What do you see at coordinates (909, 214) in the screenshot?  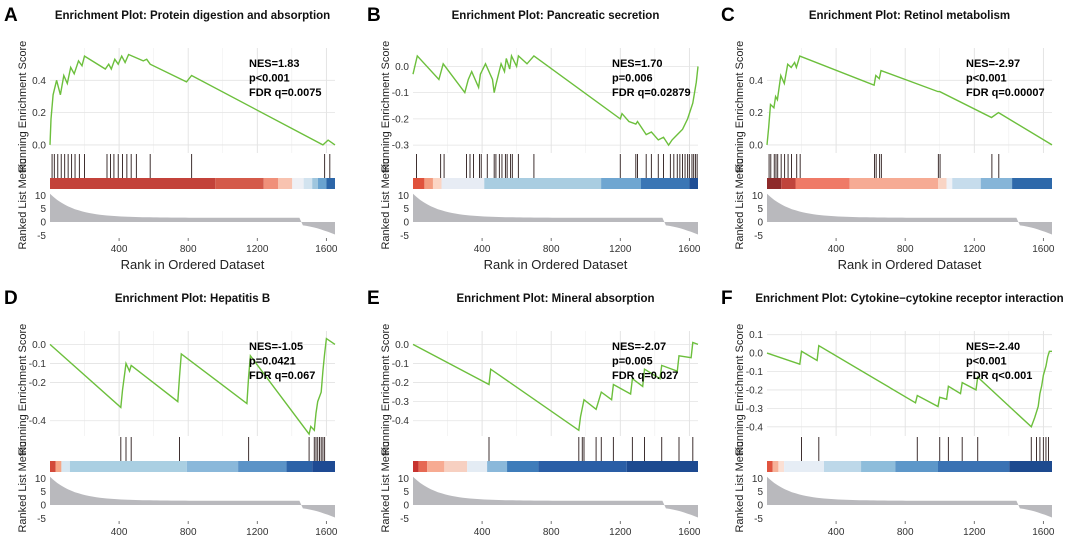 I see `ranked-metric-area` at bounding box center [909, 214].